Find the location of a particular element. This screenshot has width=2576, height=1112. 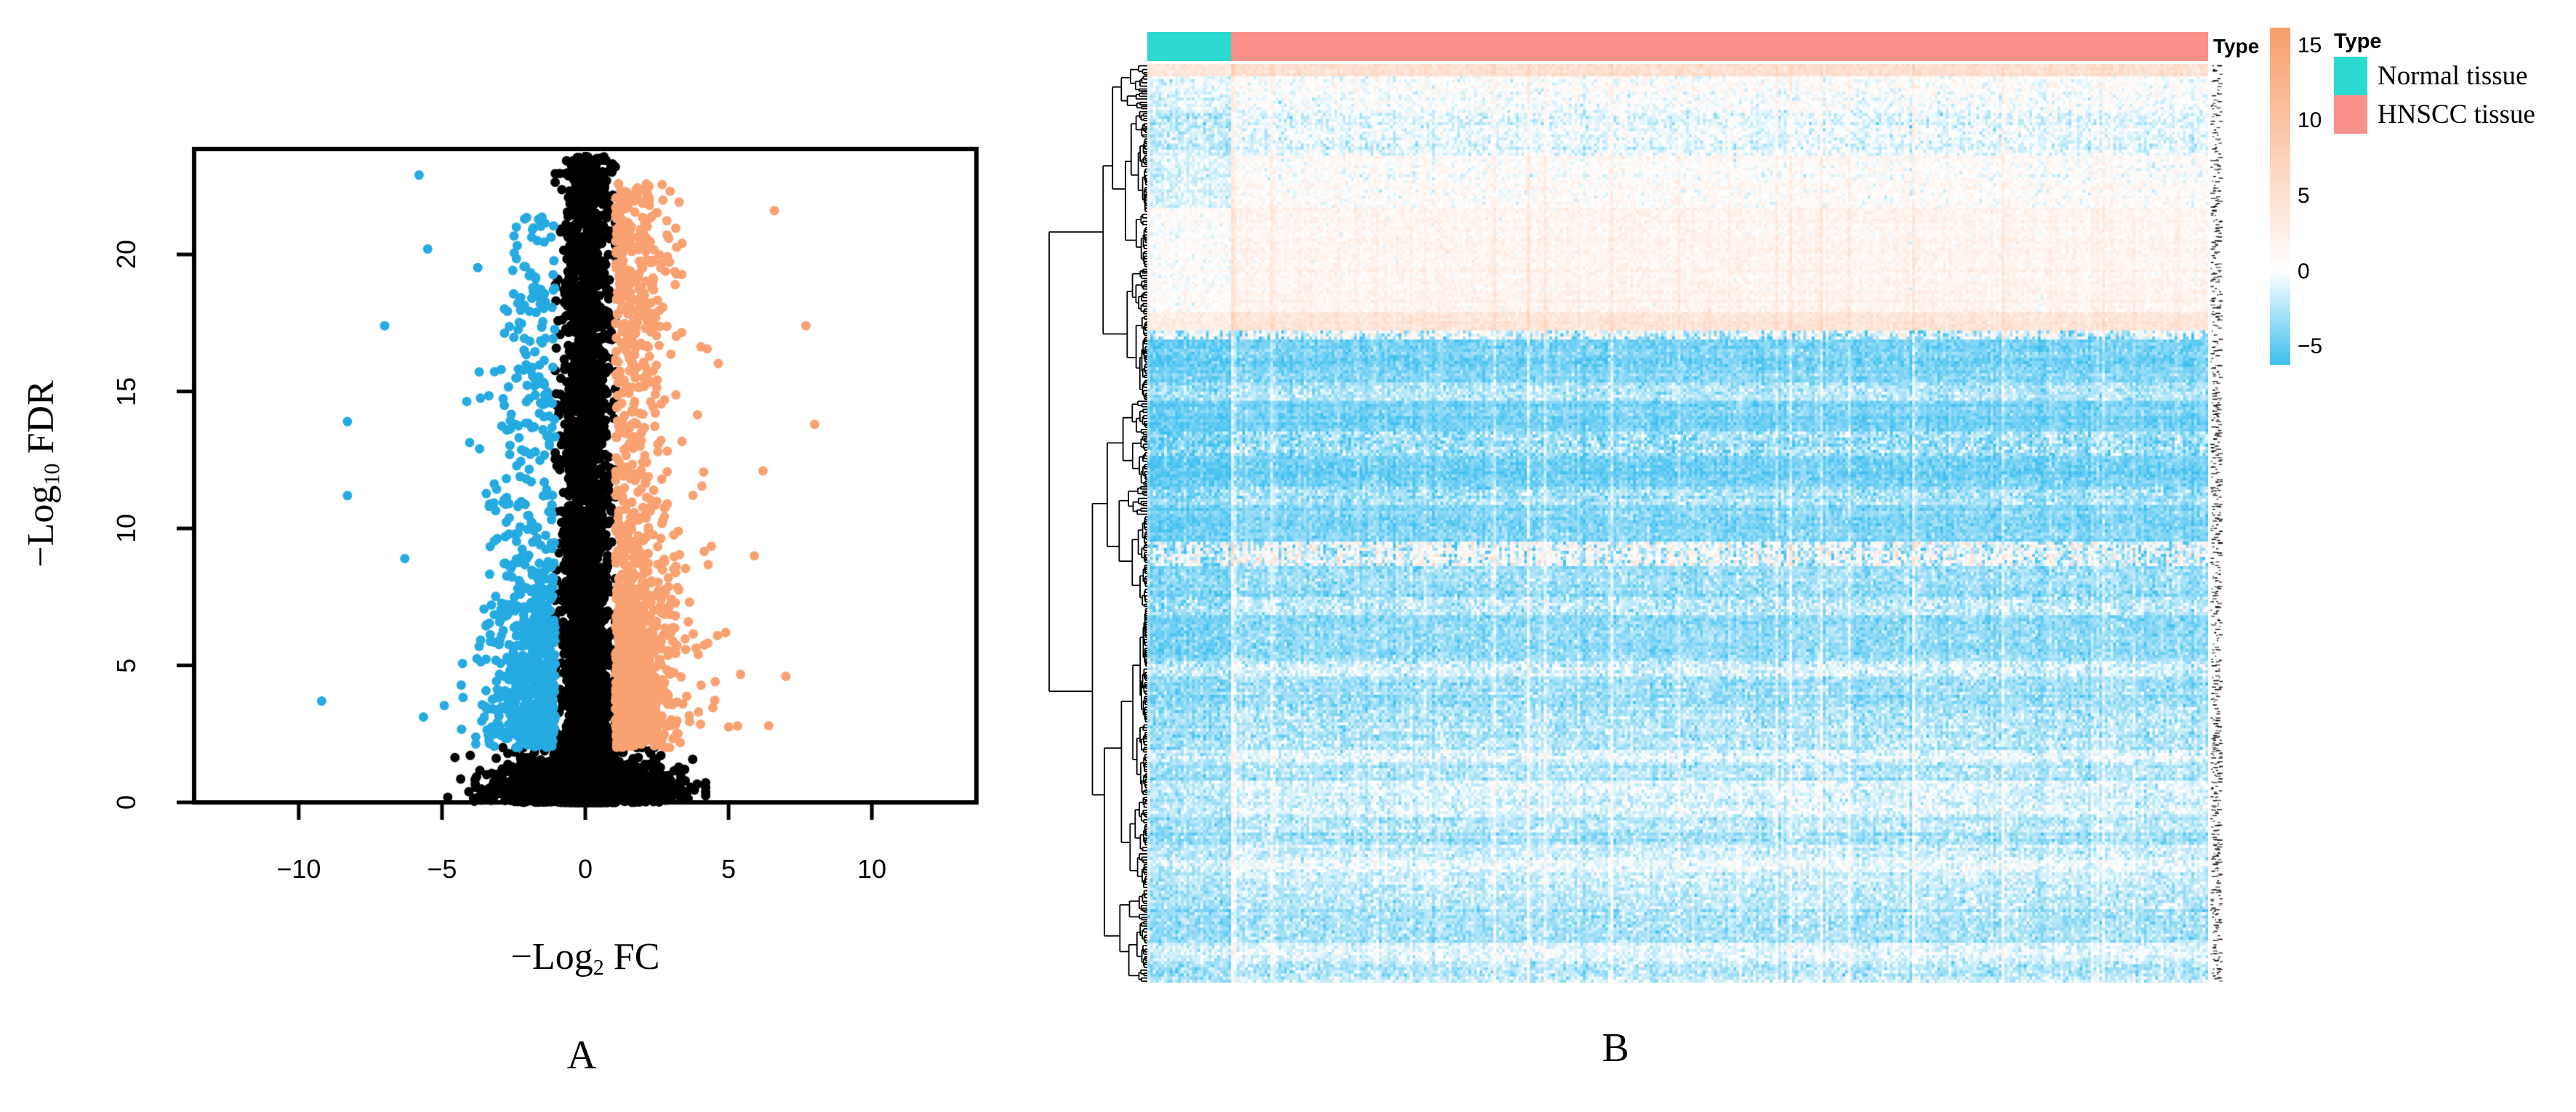

colorbar-tick-label: 5 is located at coordinates (2304, 196).